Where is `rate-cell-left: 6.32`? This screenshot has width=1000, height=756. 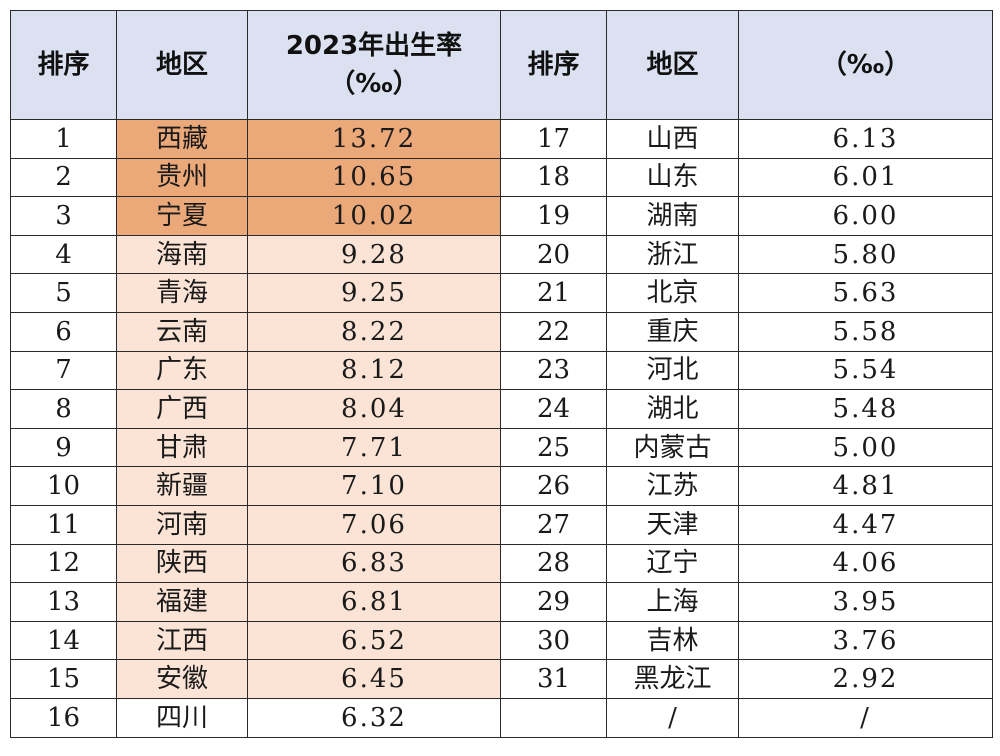
rate-cell-left: 6.32 is located at coordinates (374, 717).